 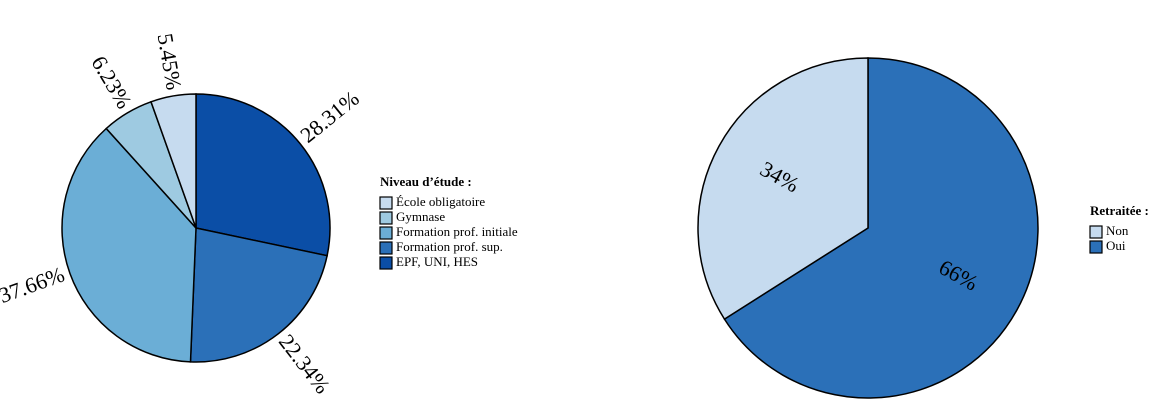 What do you see at coordinates (457, 231) in the screenshot?
I see `legend-label: Formation prof. initiale` at bounding box center [457, 231].